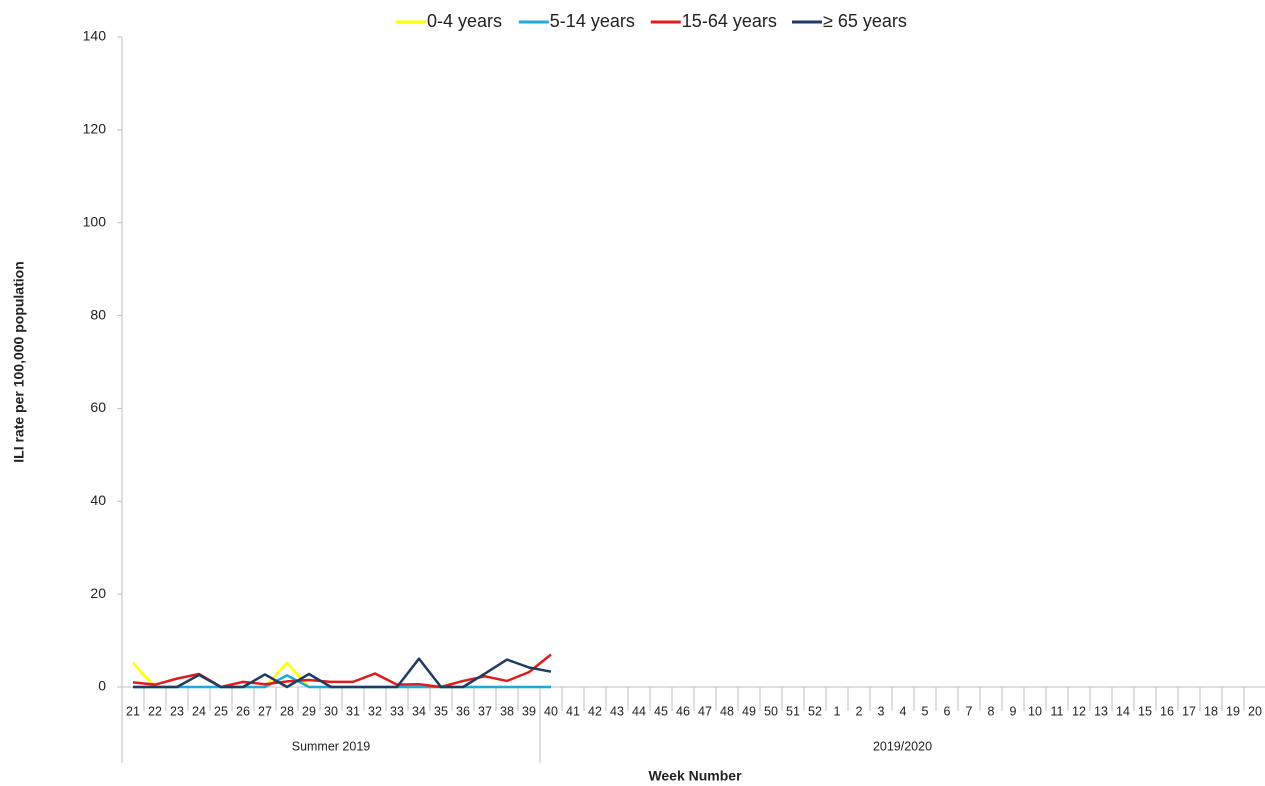 Image resolution: width=1265 pixels, height=786 pixels. Describe the element at coordinates (749, 711) in the screenshot. I see `x-tick-label: 49` at that location.